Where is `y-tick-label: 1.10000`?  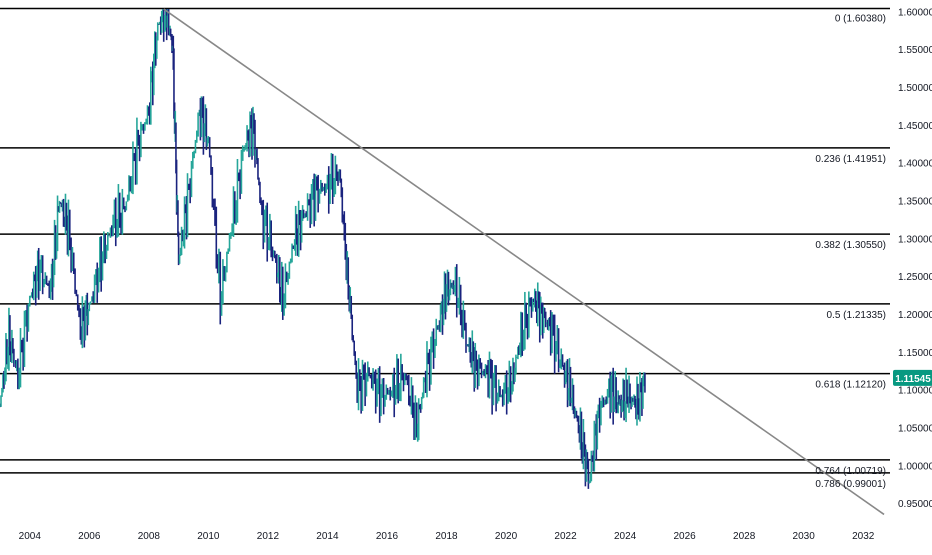 y-tick-label: 1.10000 is located at coordinates (915, 391).